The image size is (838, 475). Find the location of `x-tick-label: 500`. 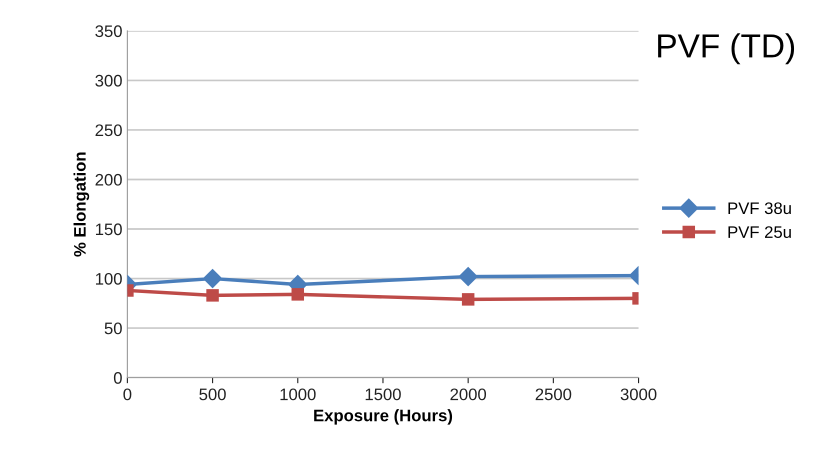

x-tick-label: 500 is located at coordinates (212, 394).